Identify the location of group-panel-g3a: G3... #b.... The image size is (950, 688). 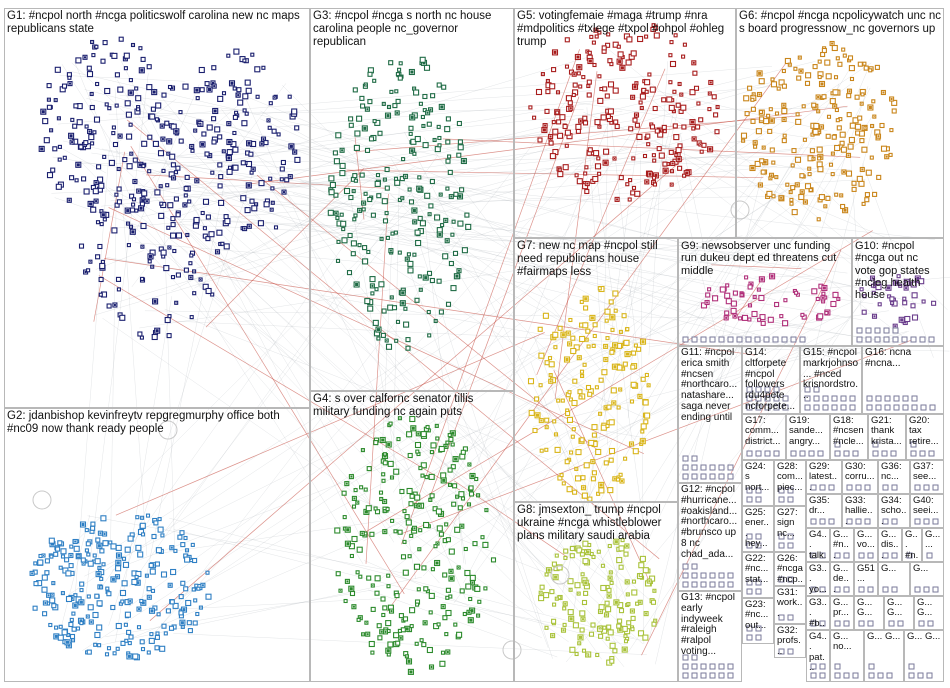
(818, 613).